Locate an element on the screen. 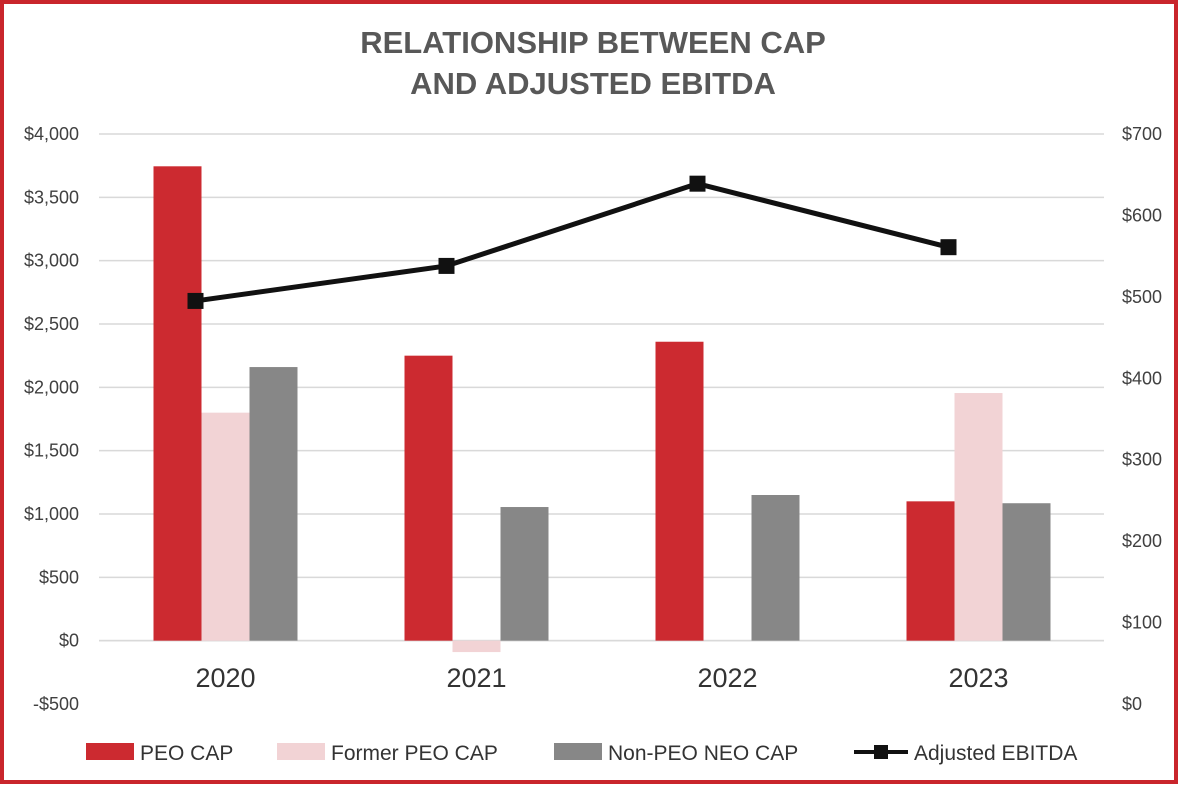 The width and height of the screenshot is (1178, 788). right-tick-label: $600 is located at coordinates (1142, 215).